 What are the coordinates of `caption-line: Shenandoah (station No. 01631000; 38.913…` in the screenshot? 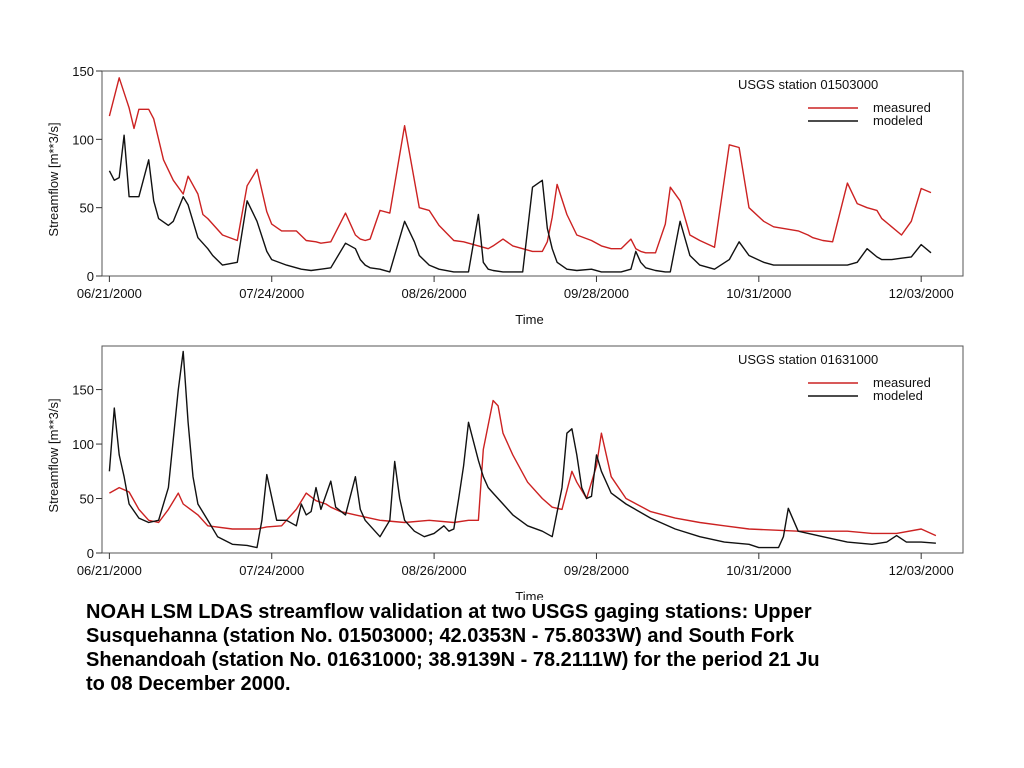 It's located at (453, 660).